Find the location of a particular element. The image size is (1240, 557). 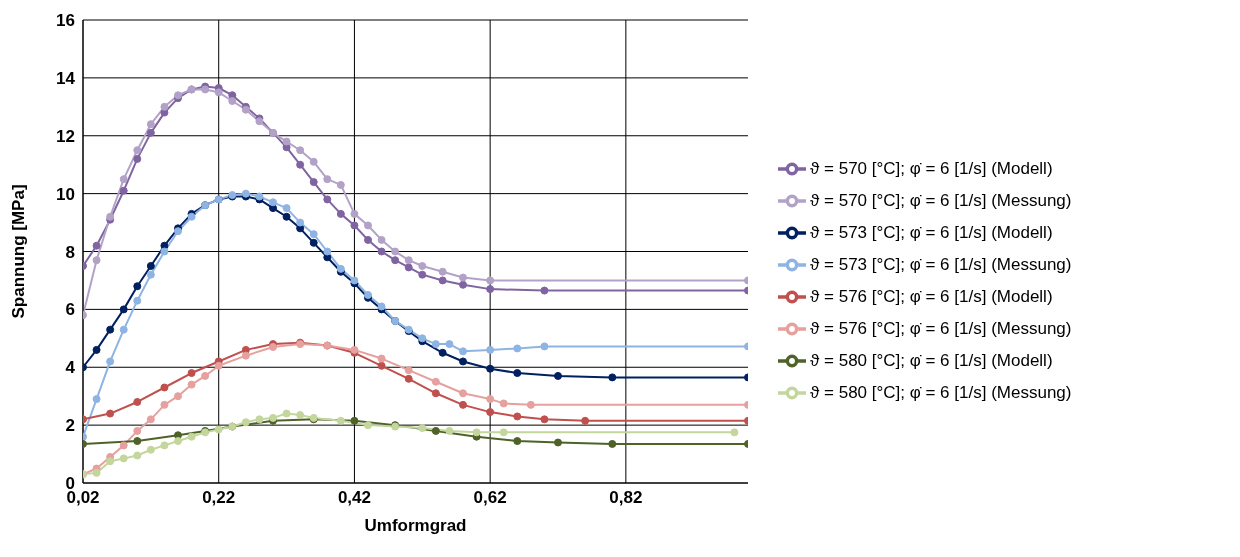

y-tick-label: 16 is located at coordinates (65, 21).